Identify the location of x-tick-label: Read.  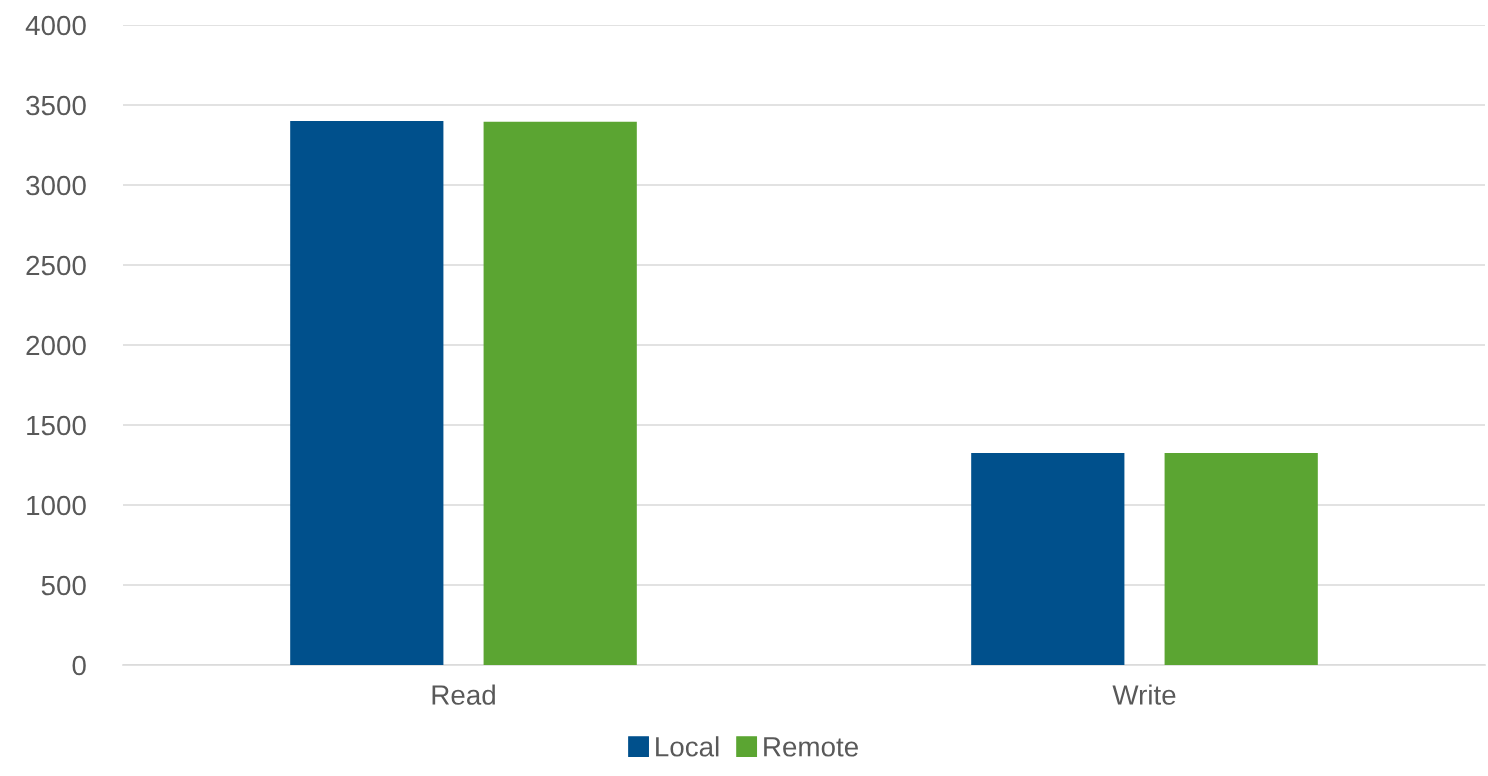
(463, 694).